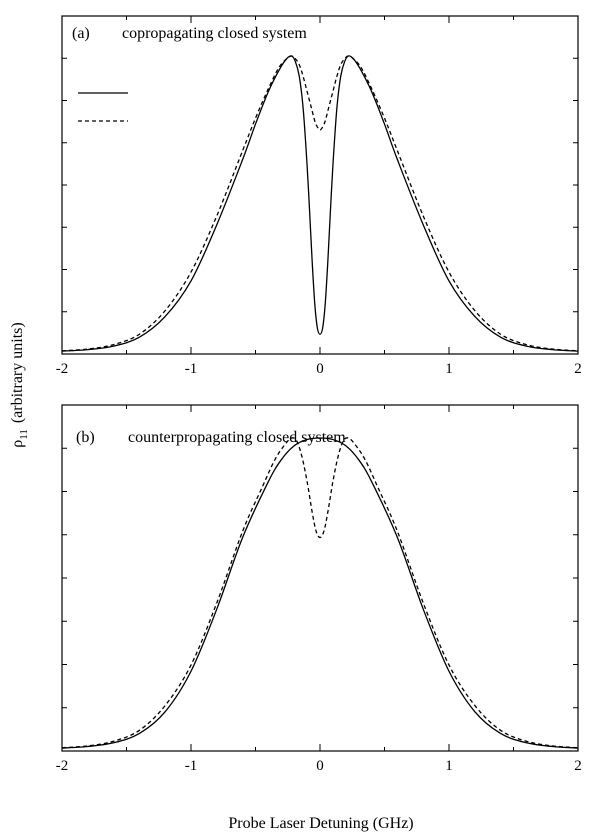  I want to click on y-axis-label: ρ11 (arbitrary units), so click(19, 384).